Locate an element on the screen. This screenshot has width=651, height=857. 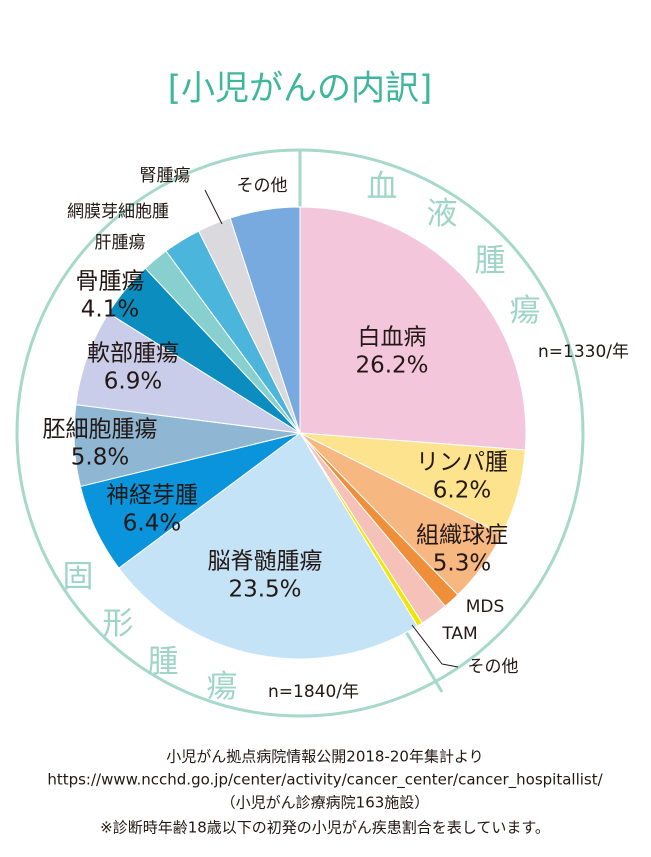
slice-label: 組織球症 is located at coordinates (462, 536).